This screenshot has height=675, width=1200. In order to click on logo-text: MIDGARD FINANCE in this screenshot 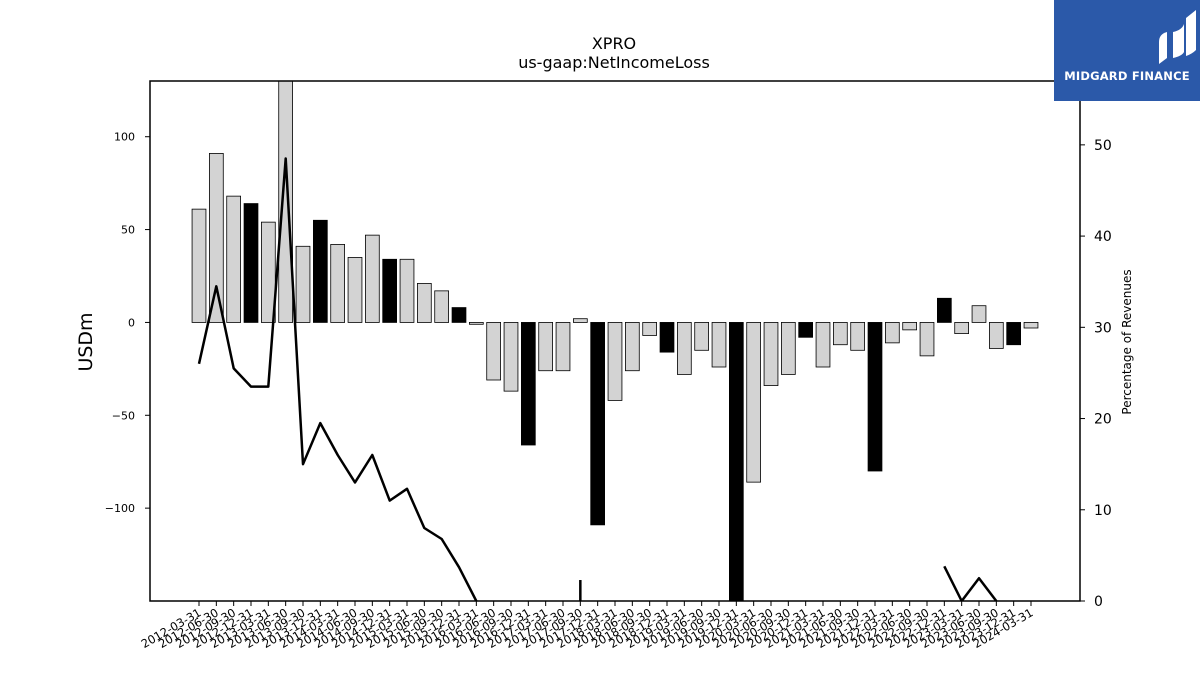, I will do `click(1127, 76)`.